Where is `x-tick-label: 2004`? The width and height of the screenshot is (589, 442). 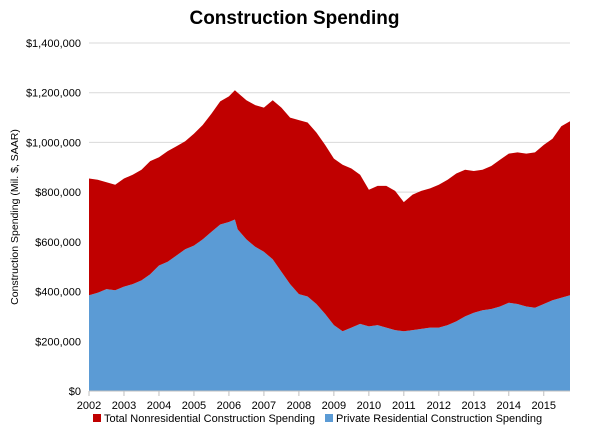
x-tick-label: 2004 is located at coordinates (159, 406).